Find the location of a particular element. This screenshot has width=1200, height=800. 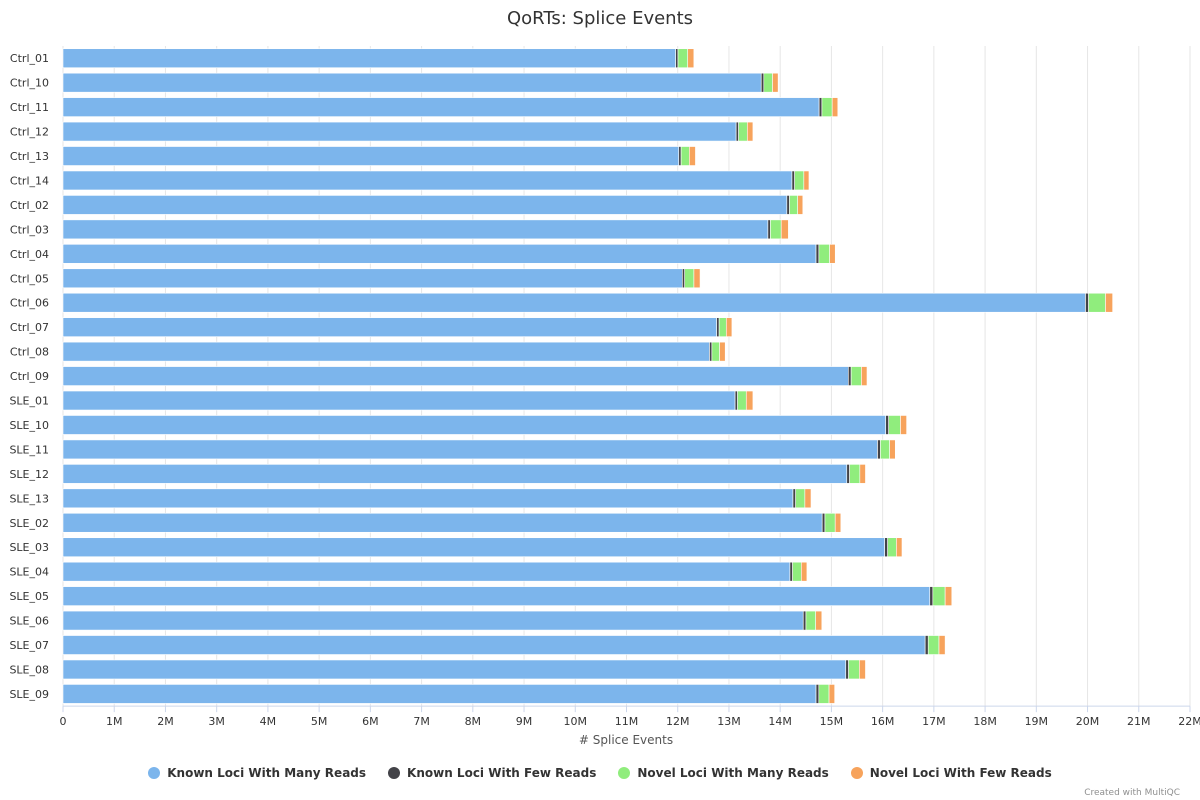

legend-item: Novel Loci With Many Reads is located at coordinates (723, 773).